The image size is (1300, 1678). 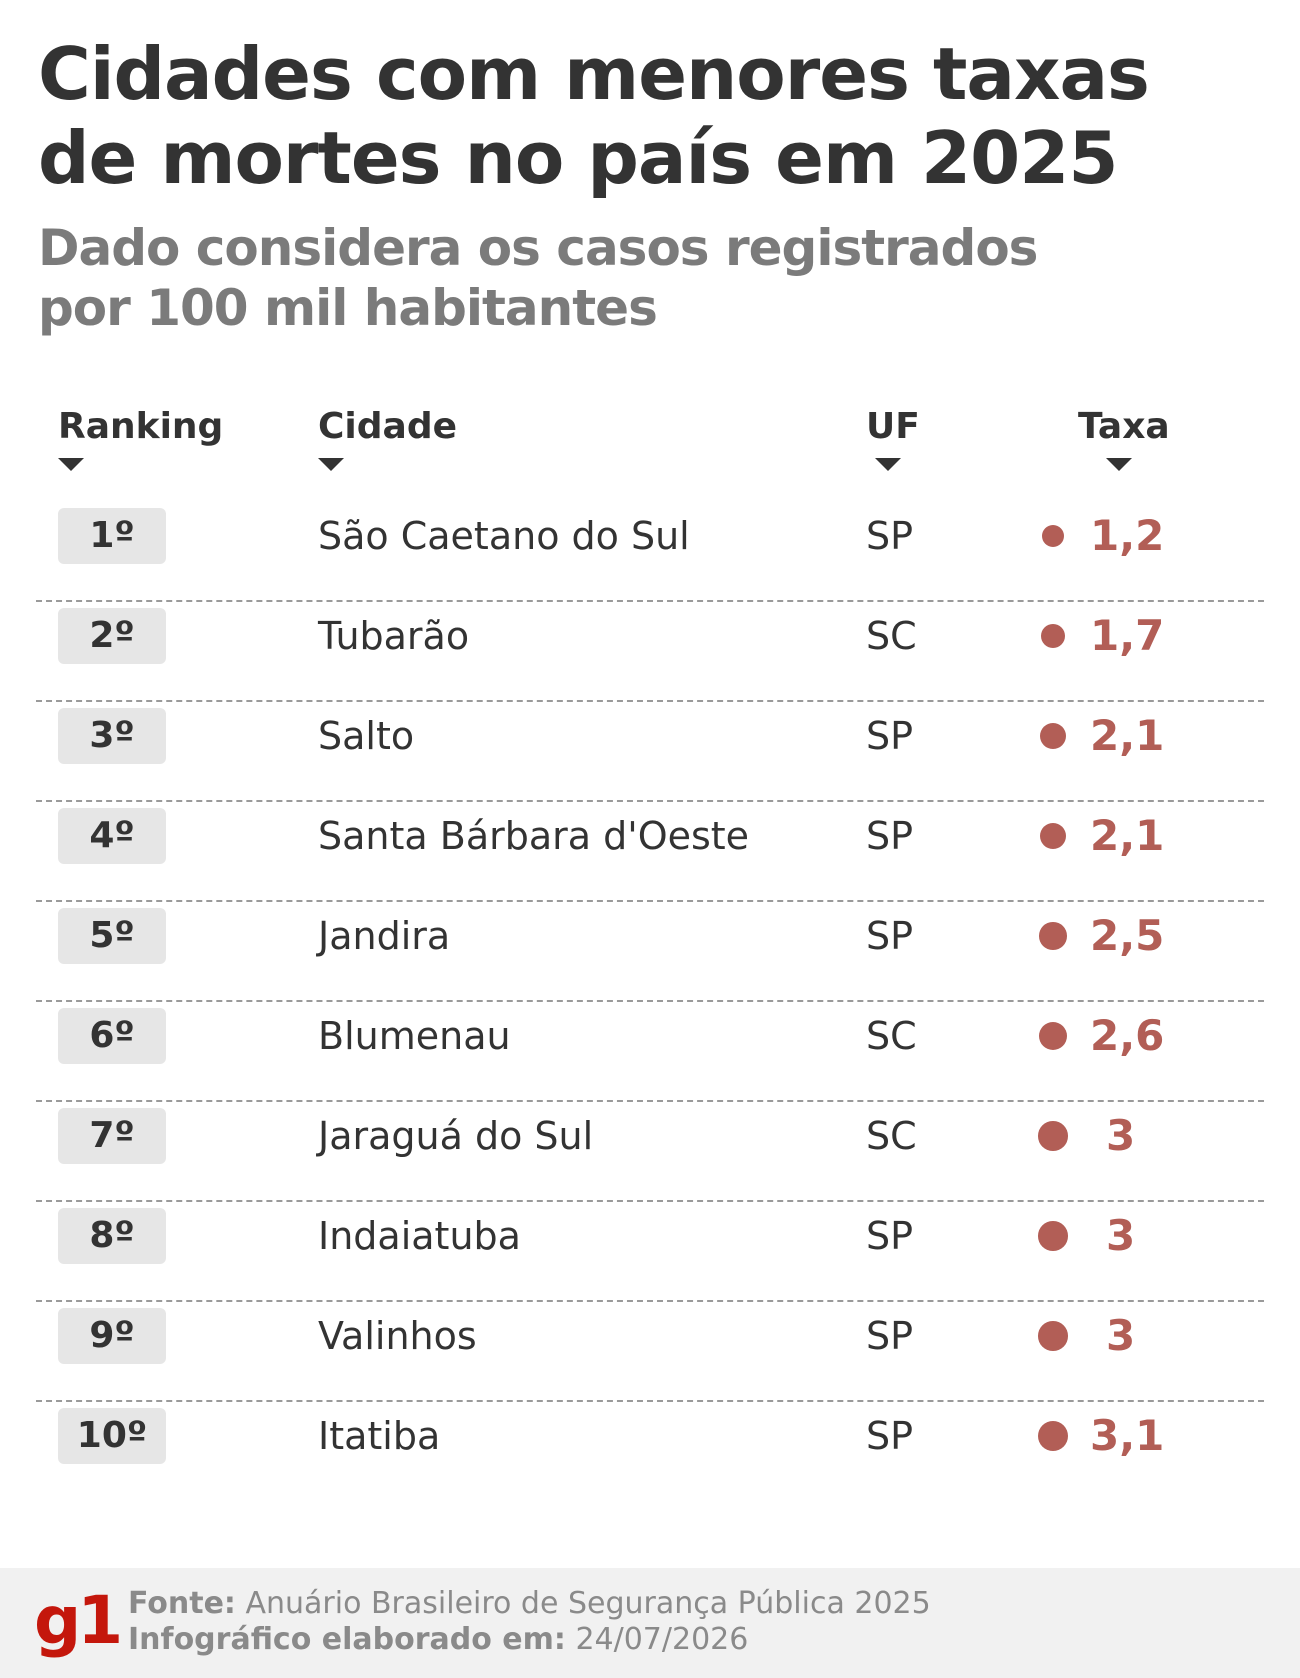 I want to click on rank-badge: 10º, so click(x=112, y=1436).